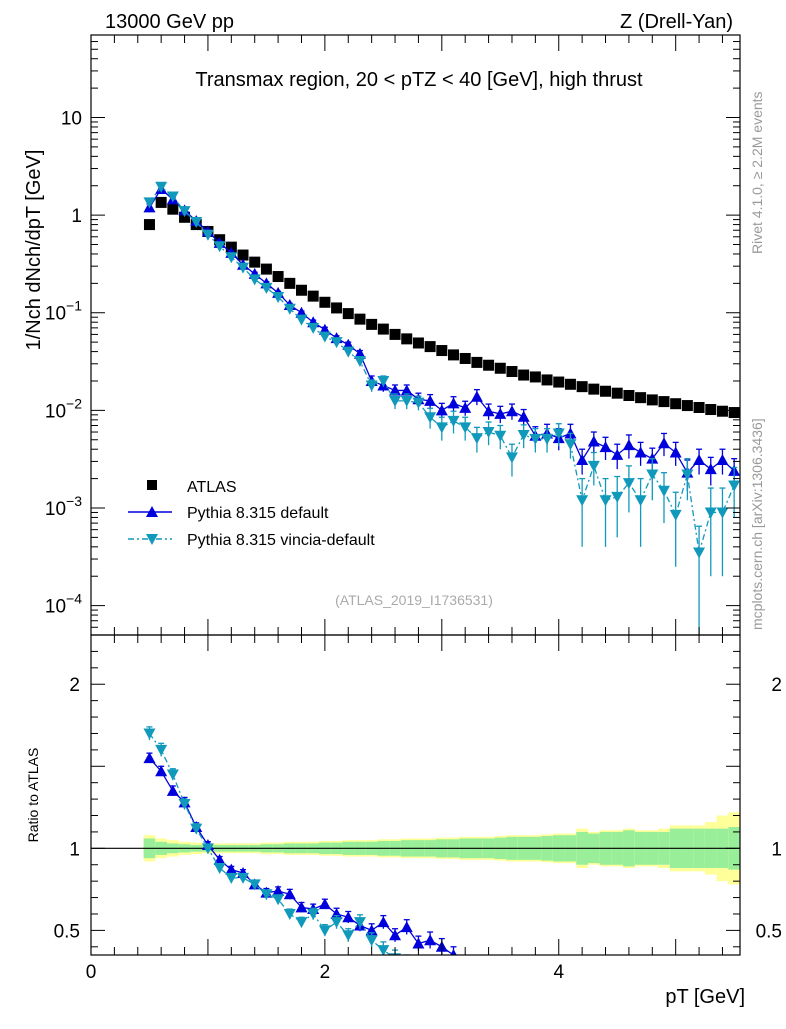 Image resolution: width=786 pixels, height=1029 pixels. What do you see at coordinates (676, 22) in the screenshot?
I see `process-label: Z (Drell-Yan)` at bounding box center [676, 22].